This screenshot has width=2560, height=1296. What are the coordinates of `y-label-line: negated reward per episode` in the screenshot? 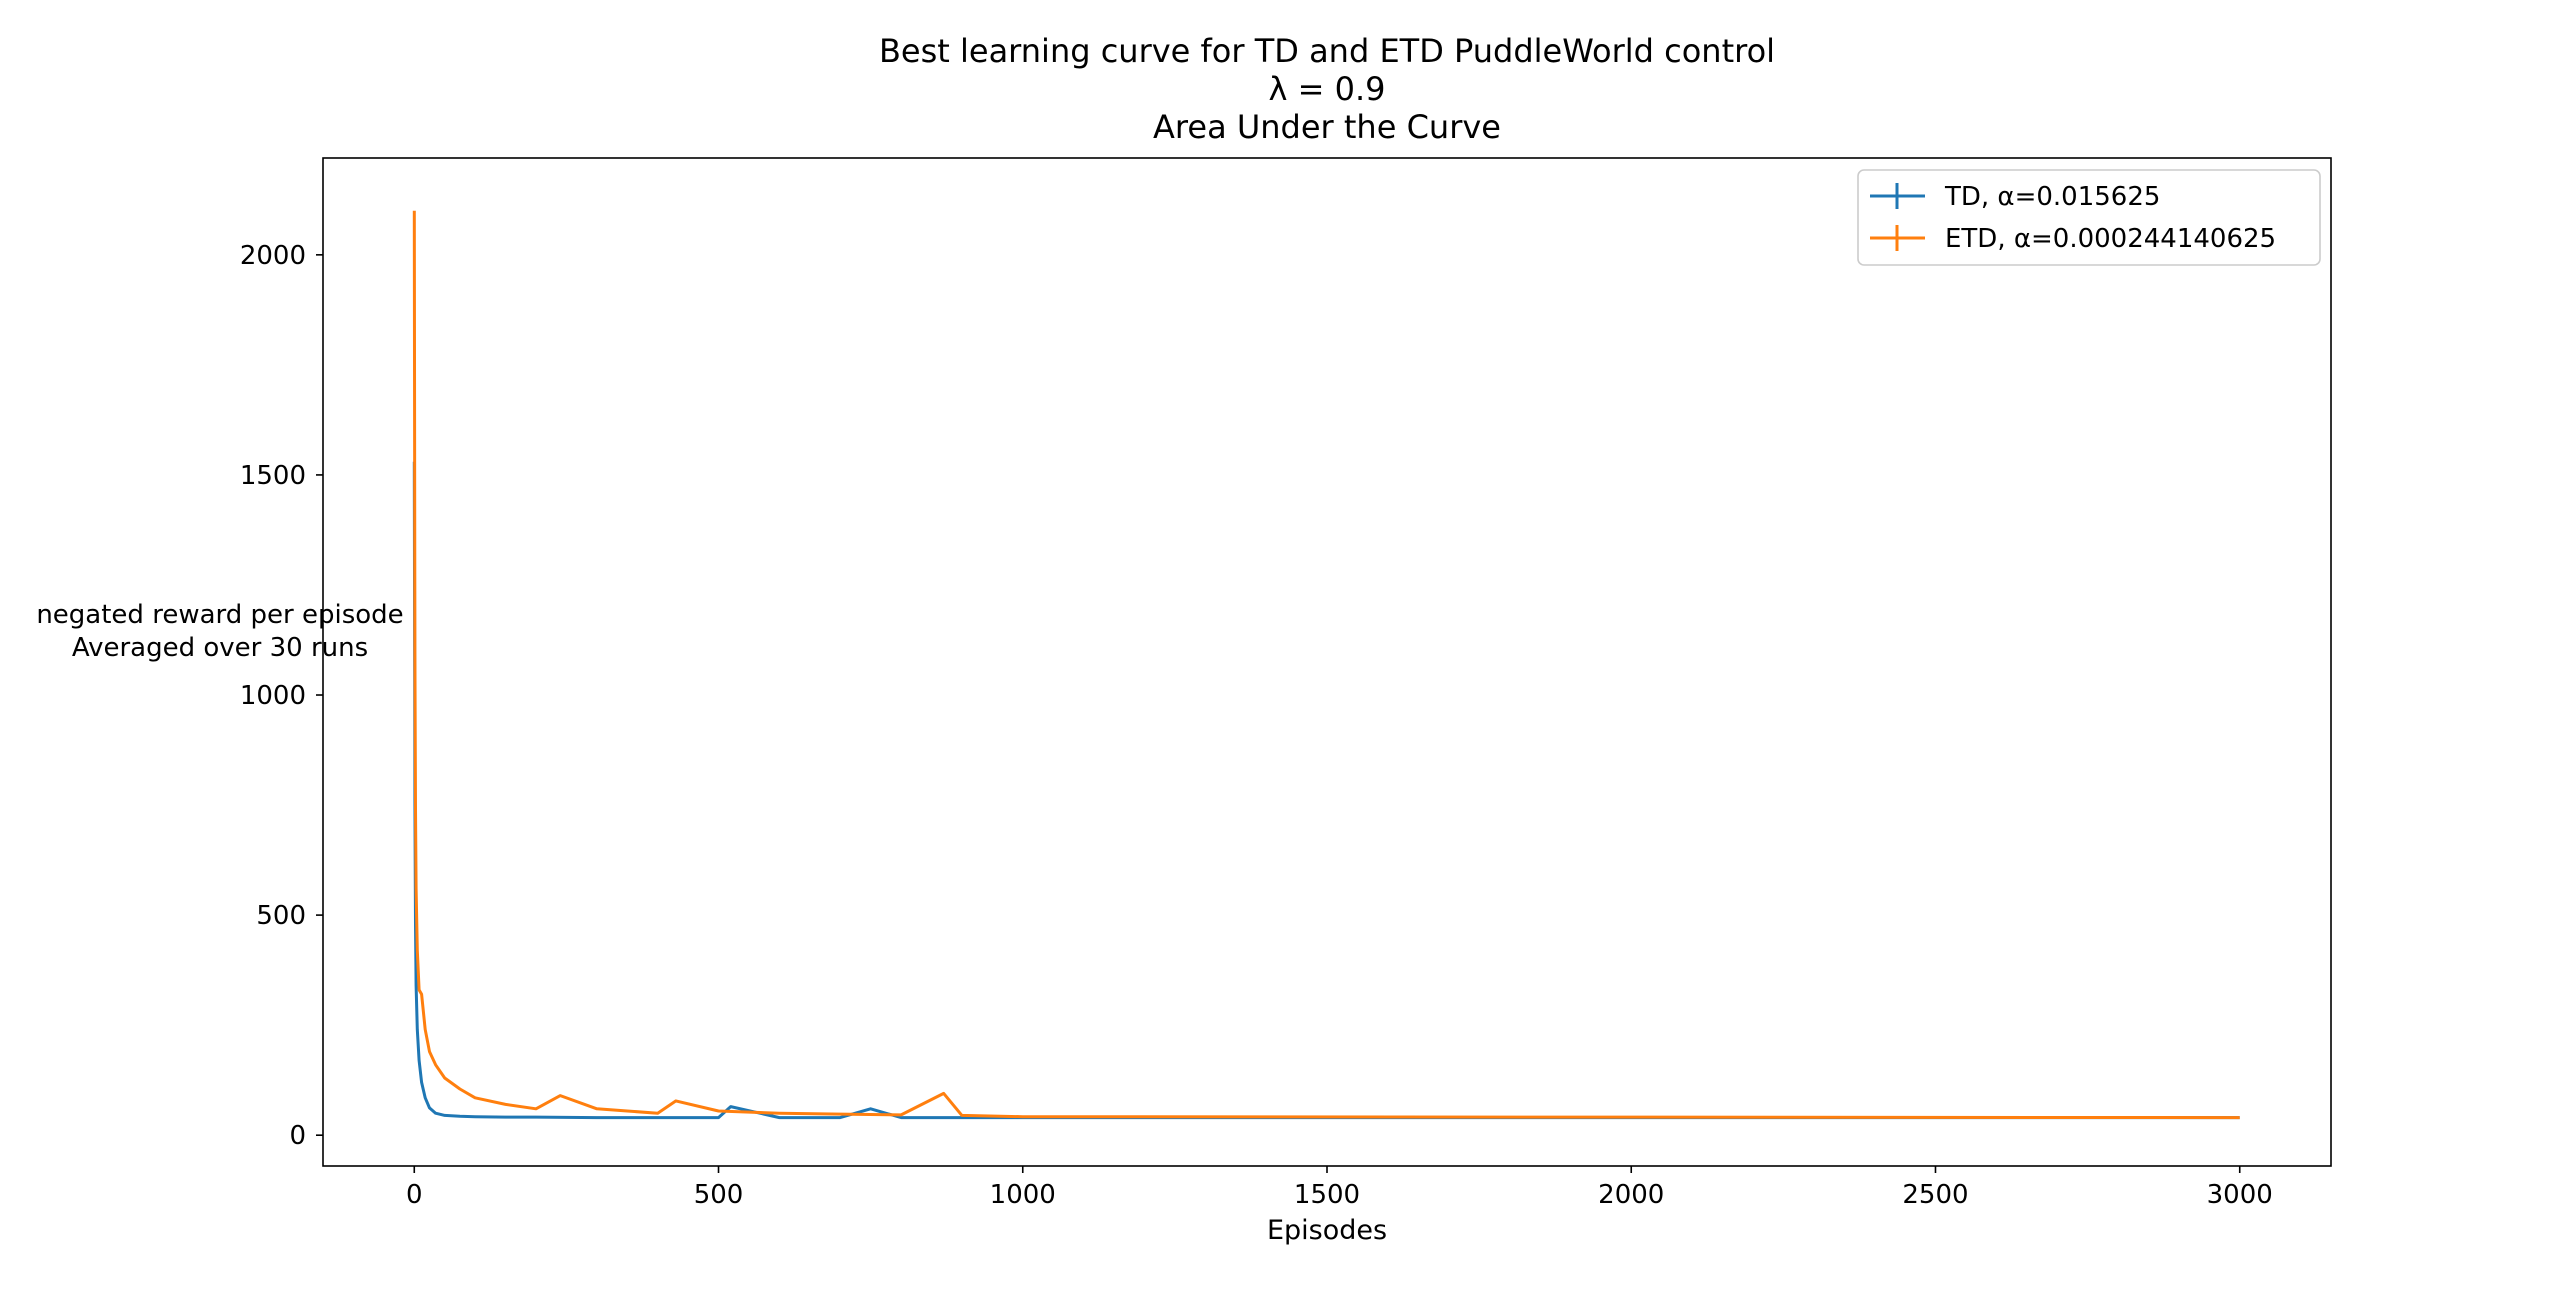 It's located at (219, 615).